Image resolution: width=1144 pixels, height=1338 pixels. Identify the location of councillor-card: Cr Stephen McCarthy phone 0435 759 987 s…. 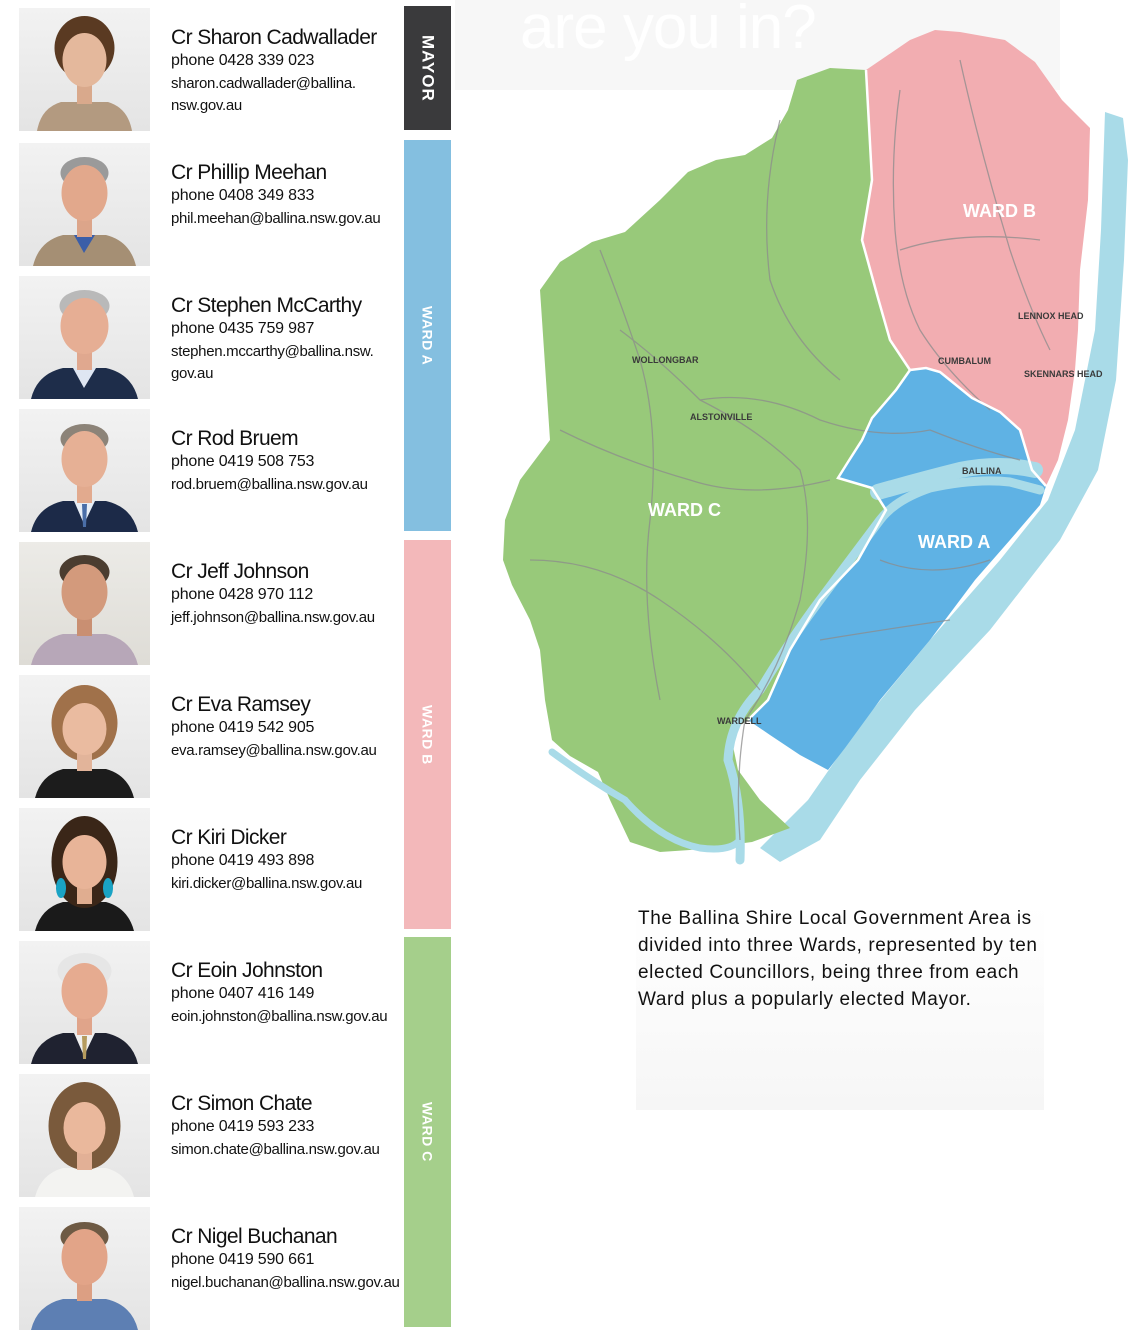
(200, 335).